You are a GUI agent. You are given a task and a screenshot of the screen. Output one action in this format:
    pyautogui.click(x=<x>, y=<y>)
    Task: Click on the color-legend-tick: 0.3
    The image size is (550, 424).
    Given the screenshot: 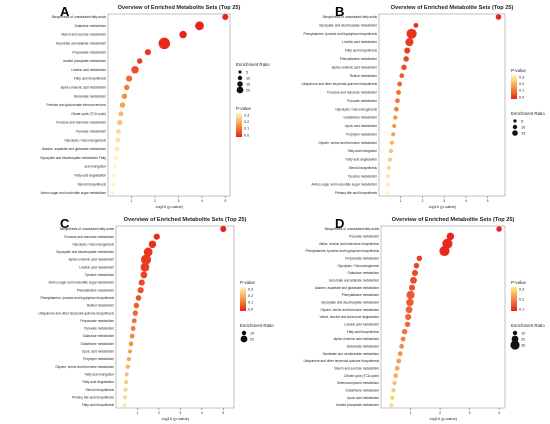 What is the action you would take?
    pyautogui.click(x=521, y=289)
    